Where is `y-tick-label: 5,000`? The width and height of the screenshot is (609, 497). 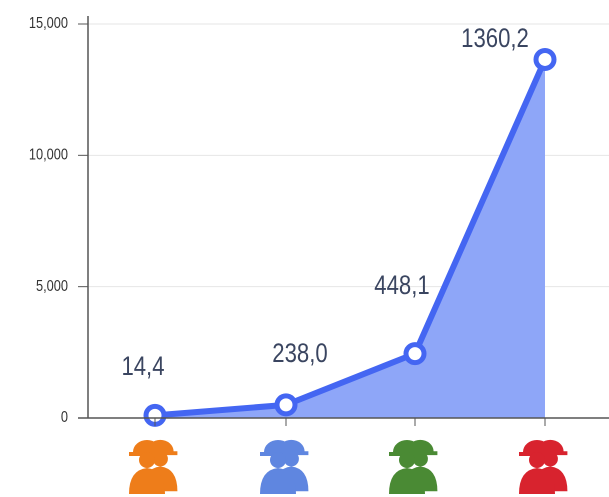 y-tick-label: 5,000 is located at coordinates (52, 287).